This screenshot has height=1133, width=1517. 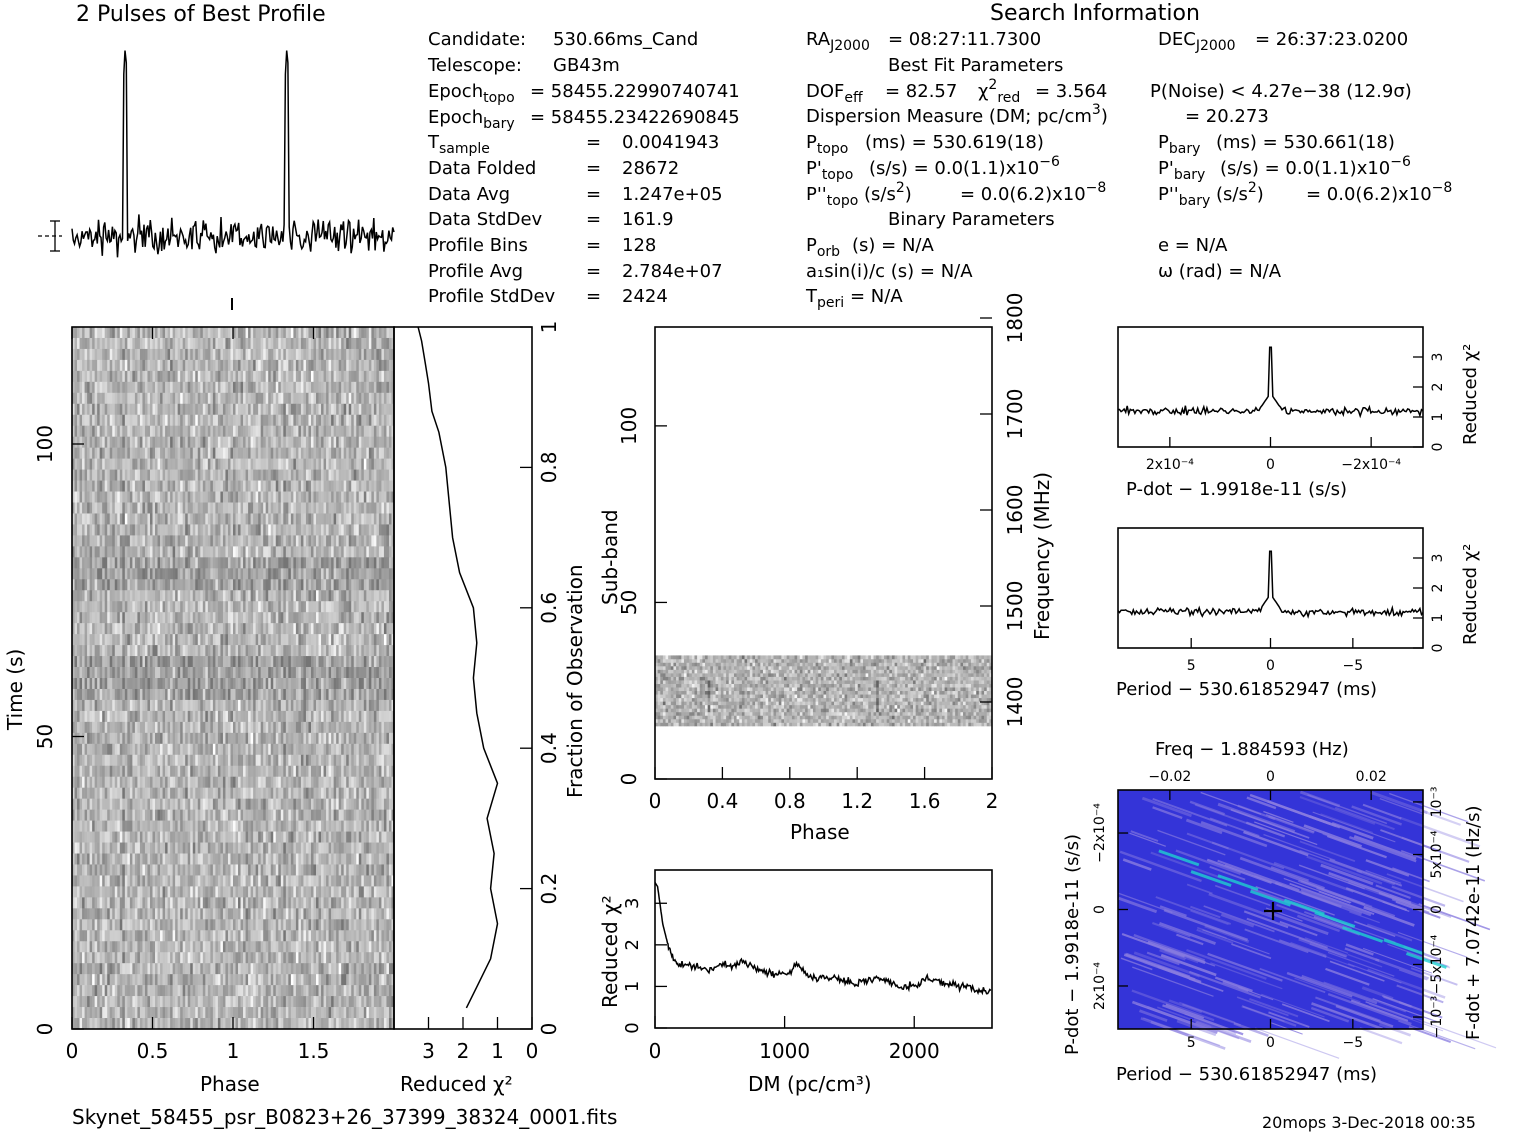 I want to click on sb-xtick-label: 0.4, so click(x=722, y=801).